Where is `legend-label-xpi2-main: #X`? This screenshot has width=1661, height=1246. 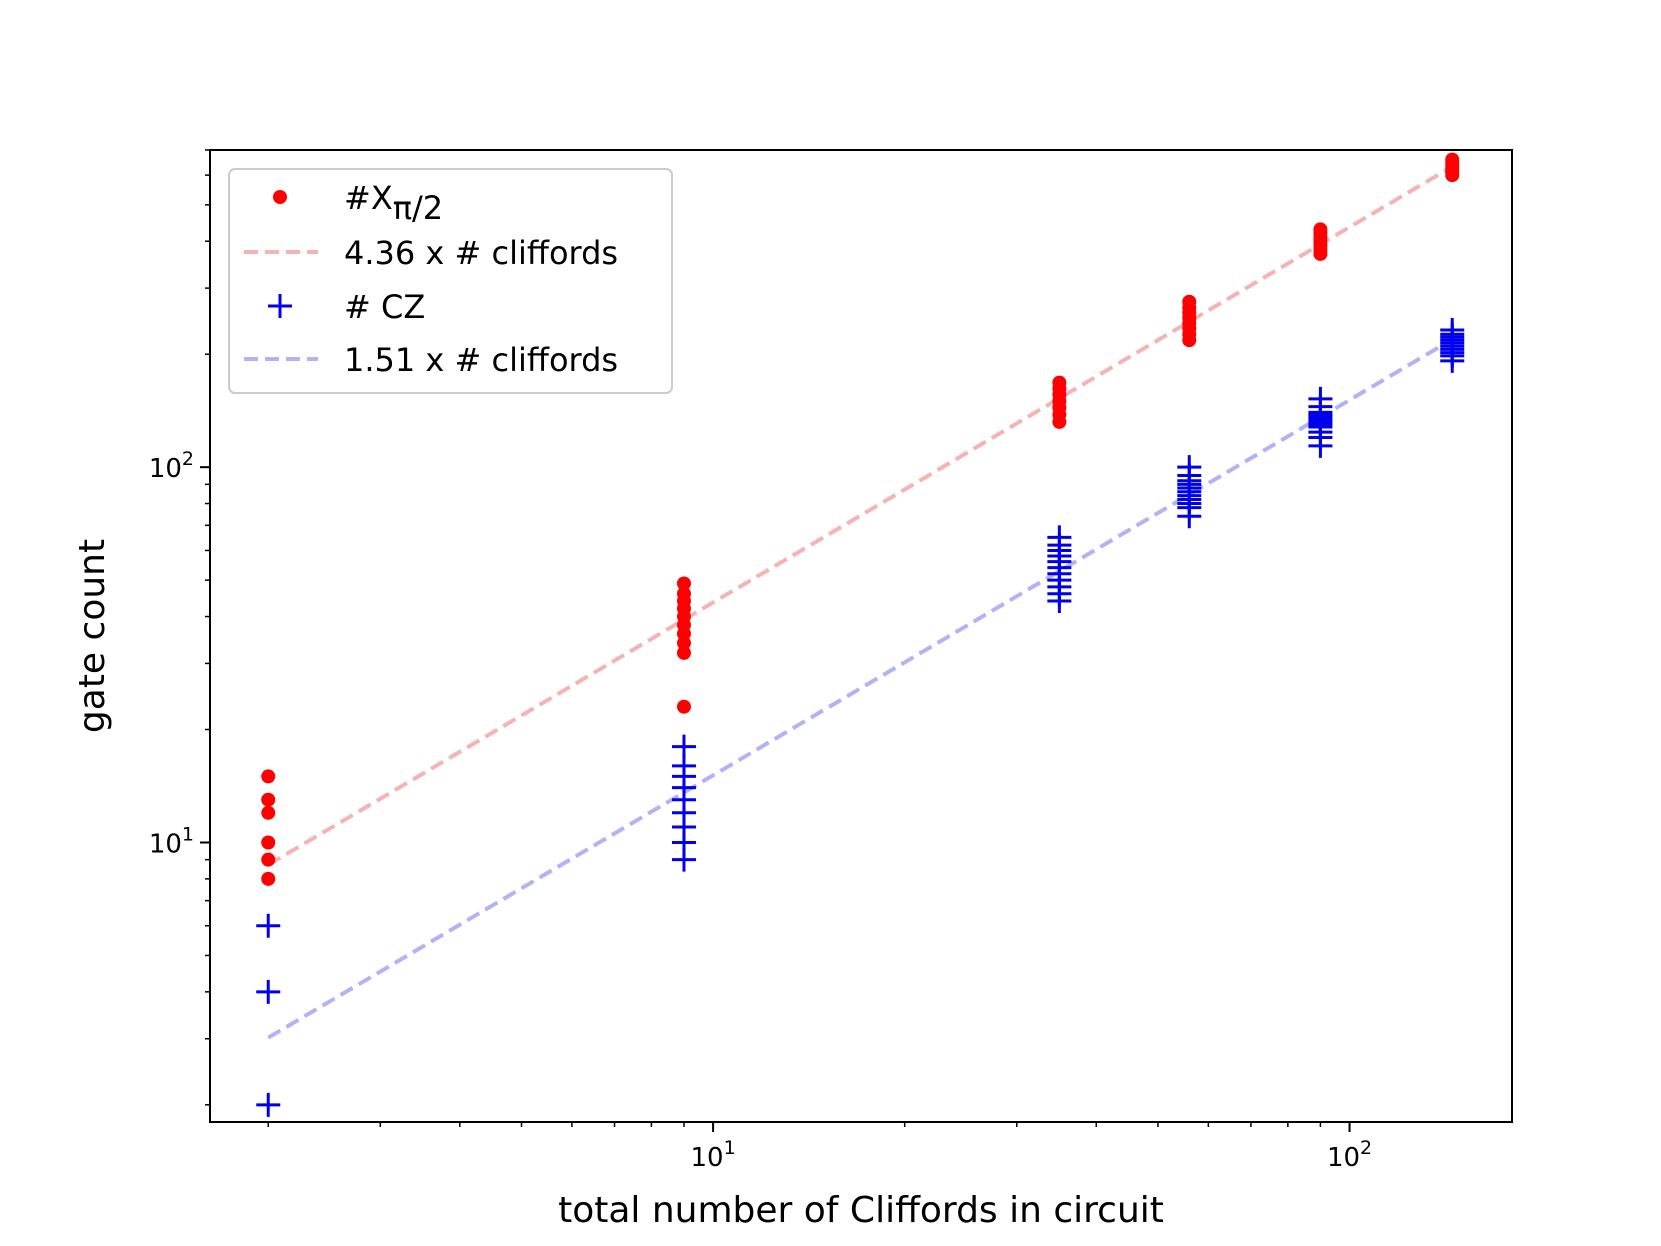
legend-label-xpi2-main: #X is located at coordinates (368, 198).